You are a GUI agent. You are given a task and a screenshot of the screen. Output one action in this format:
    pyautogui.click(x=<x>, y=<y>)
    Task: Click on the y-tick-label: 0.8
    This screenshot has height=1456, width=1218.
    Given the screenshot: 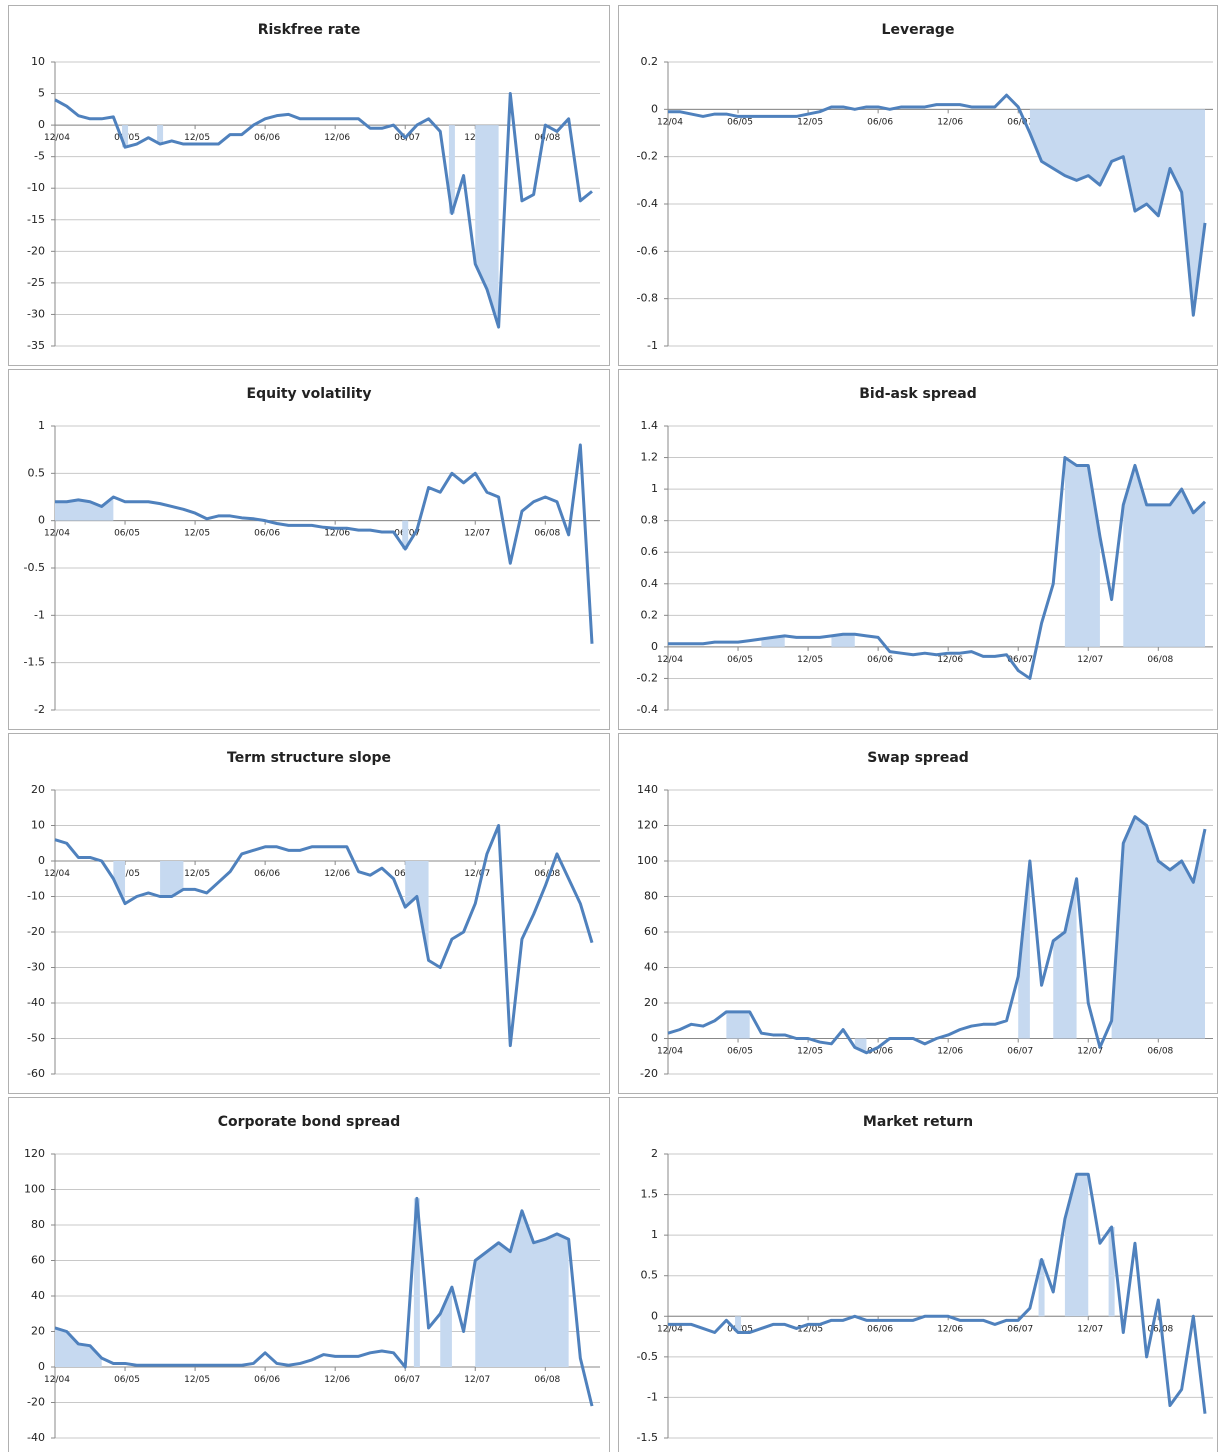 What is the action you would take?
    pyautogui.click(x=650, y=520)
    